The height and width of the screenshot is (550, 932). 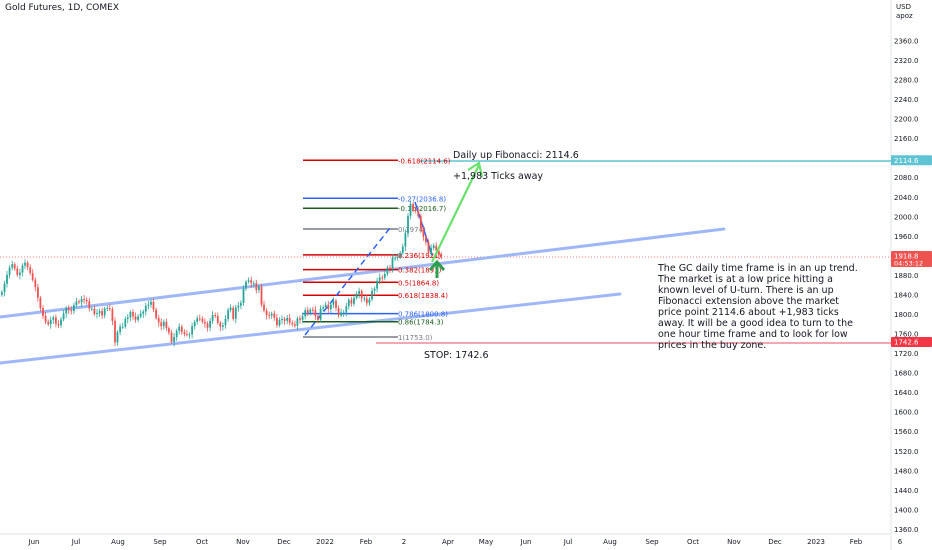 I want to click on time-tick-label: Dec, so click(x=775, y=542).